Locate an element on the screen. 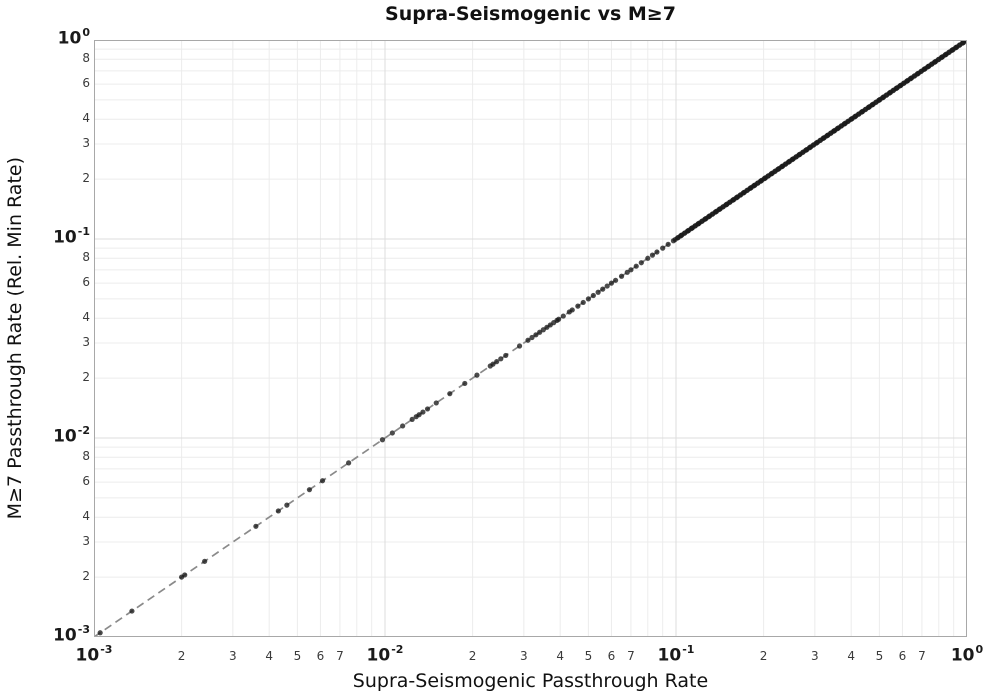 Image resolution: width=1000 pixels, height=700 pixels. x-major-tick-label: 10⁻² is located at coordinates (385, 654).